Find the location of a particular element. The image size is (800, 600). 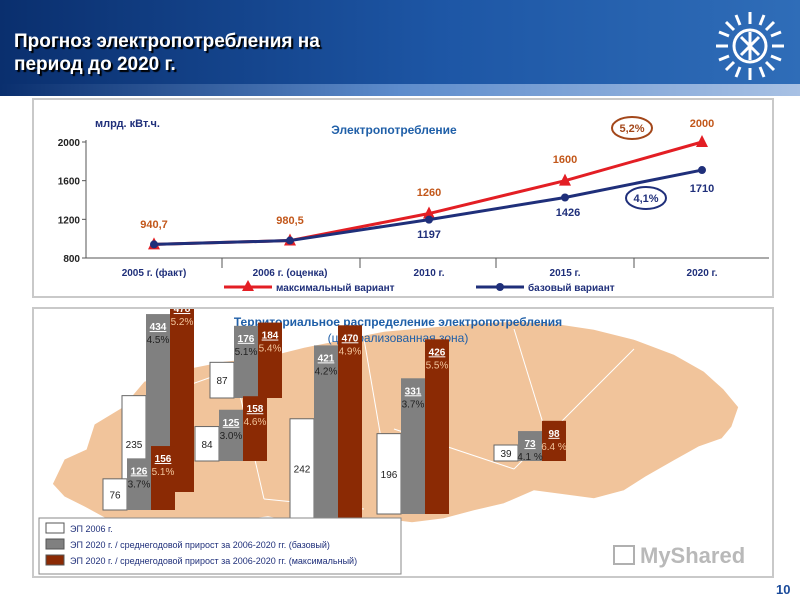

bar-2020-base-growth: 4.1 % is located at coordinates (530, 457).